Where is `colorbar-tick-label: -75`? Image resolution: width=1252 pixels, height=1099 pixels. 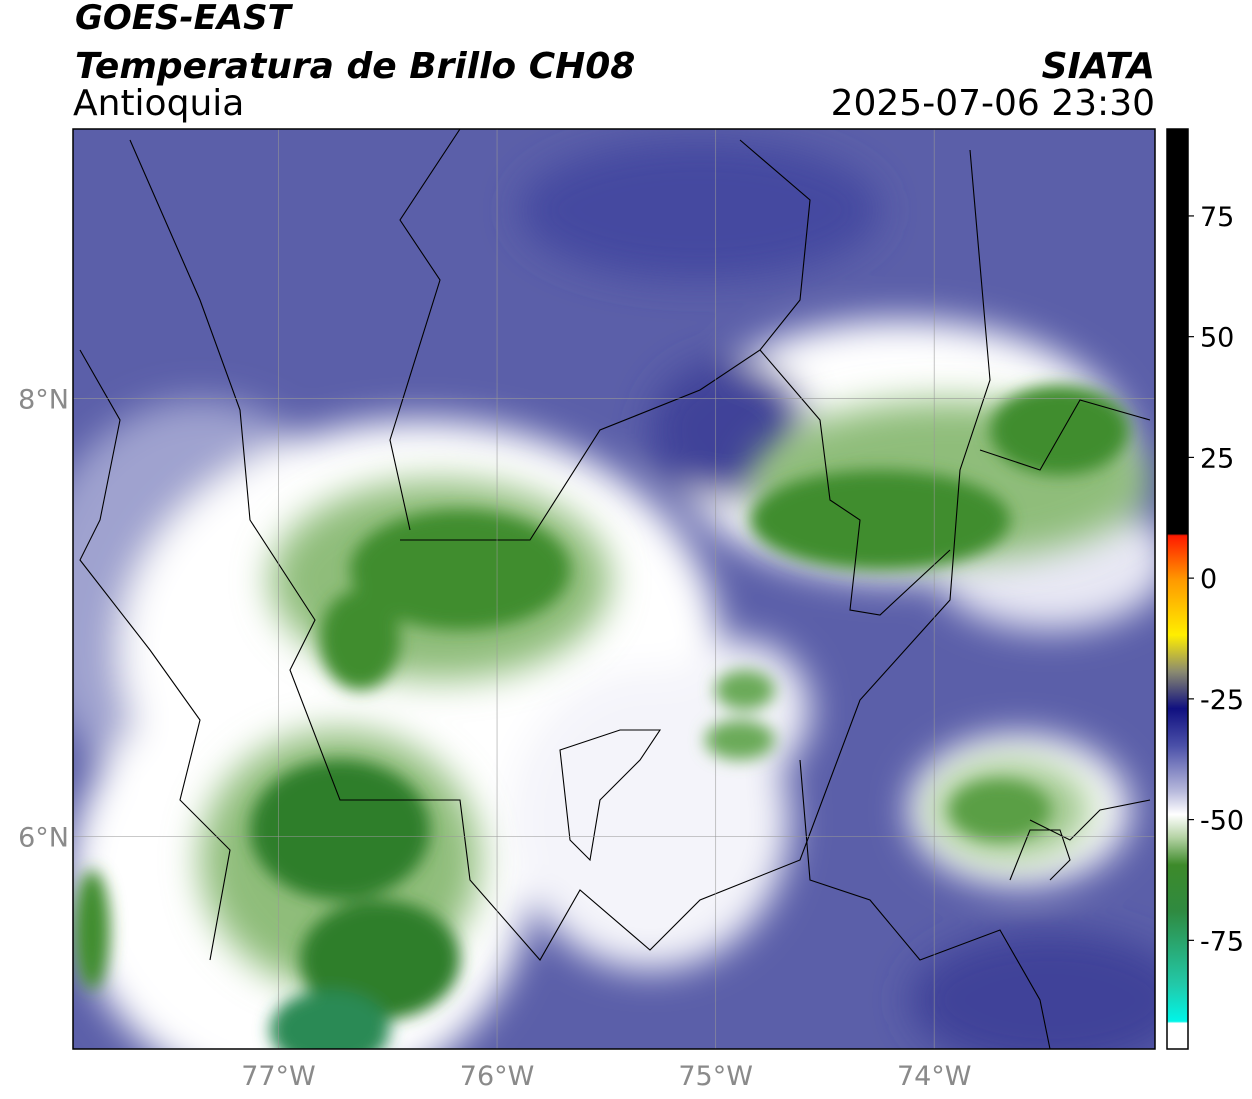 colorbar-tick-label: -75 is located at coordinates (1222, 941).